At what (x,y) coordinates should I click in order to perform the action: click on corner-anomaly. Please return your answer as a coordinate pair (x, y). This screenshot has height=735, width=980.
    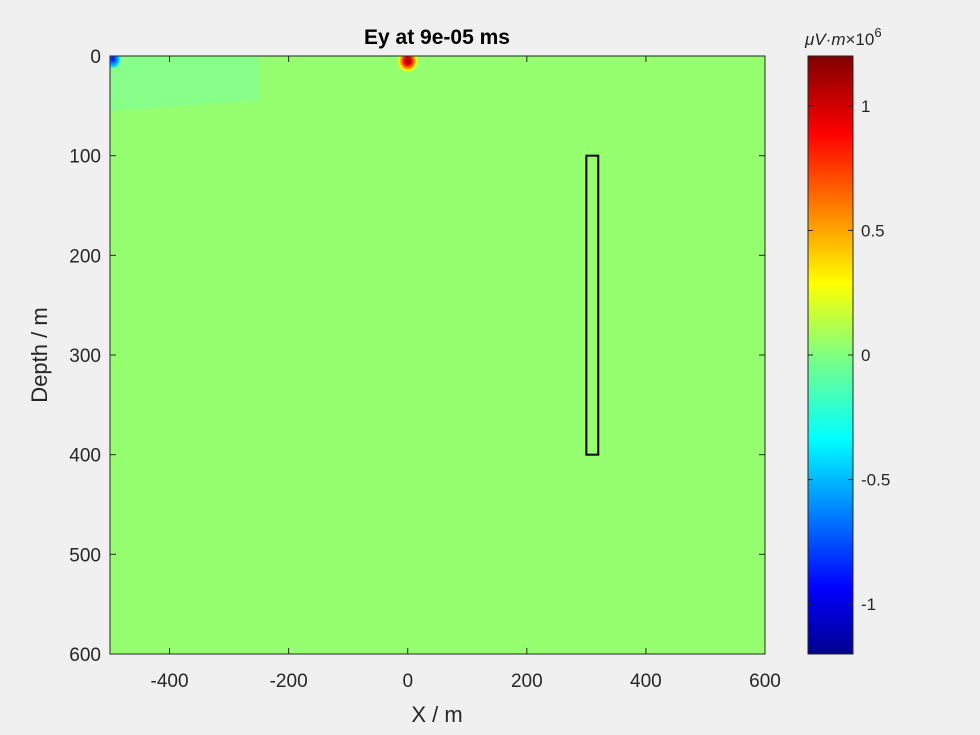
    Looking at the image, I should click on (116, 63).